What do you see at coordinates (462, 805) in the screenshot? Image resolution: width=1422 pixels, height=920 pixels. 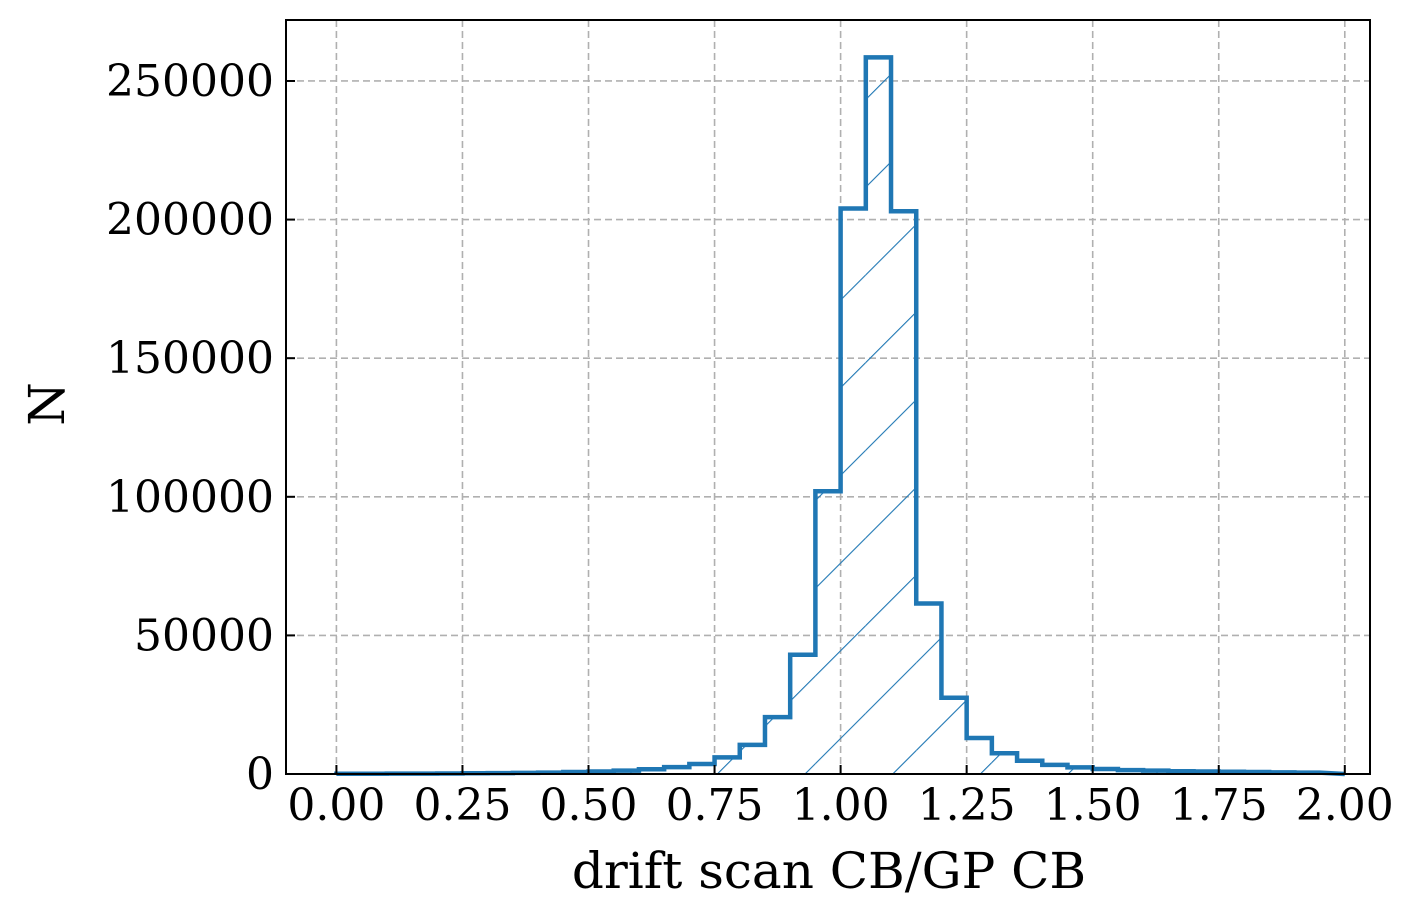 I see `x-tick-label: 0.25` at bounding box center [462, 805].